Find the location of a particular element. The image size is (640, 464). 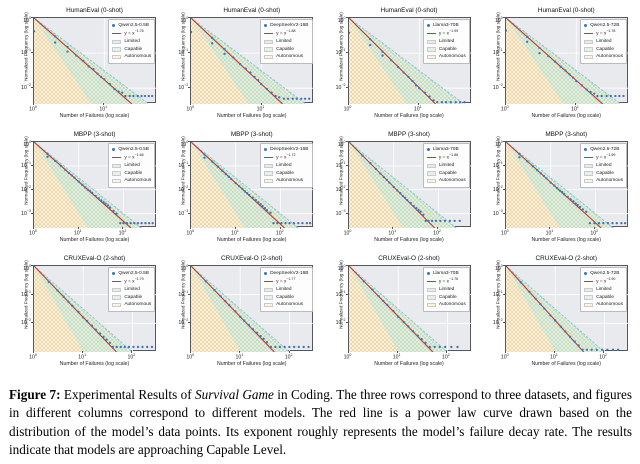

legend-entry-model: Llama3-70B is located at coordinates (446, 149).